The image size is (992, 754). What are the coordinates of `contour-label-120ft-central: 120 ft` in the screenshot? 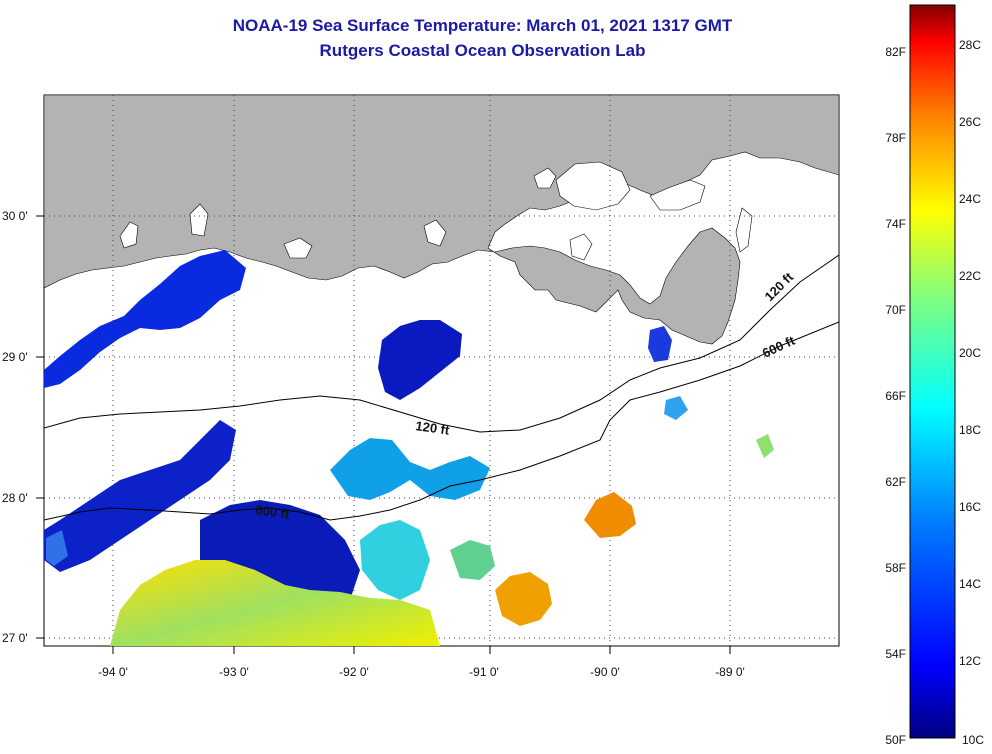 It's located at (433, 428).